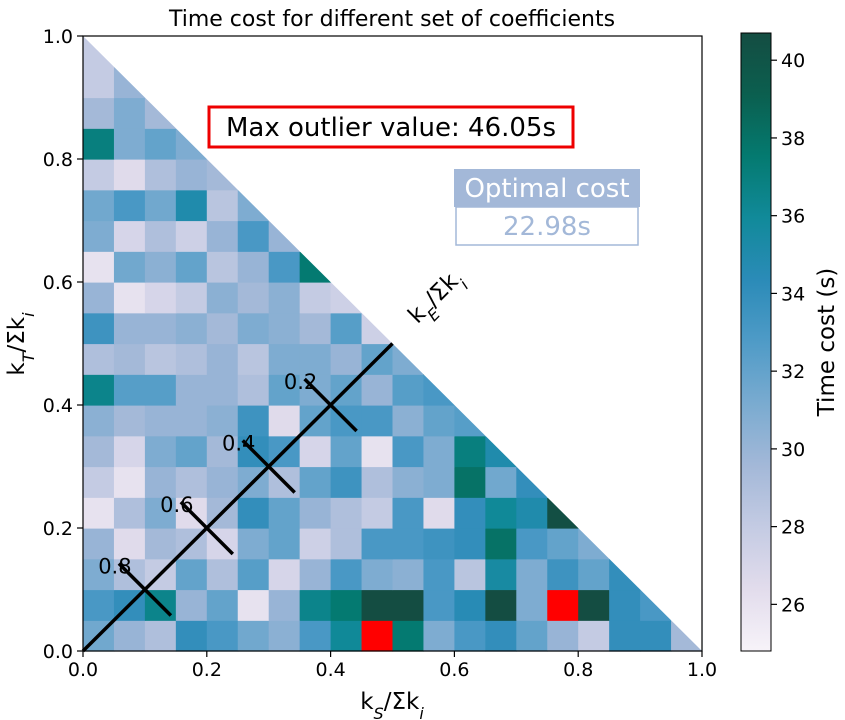 This screenshot has width=845, height=720. What do you see at coordinates (547, 188) in the screenshot?
I see `optimal-cost-label-box` at bounding box center [547, 188].